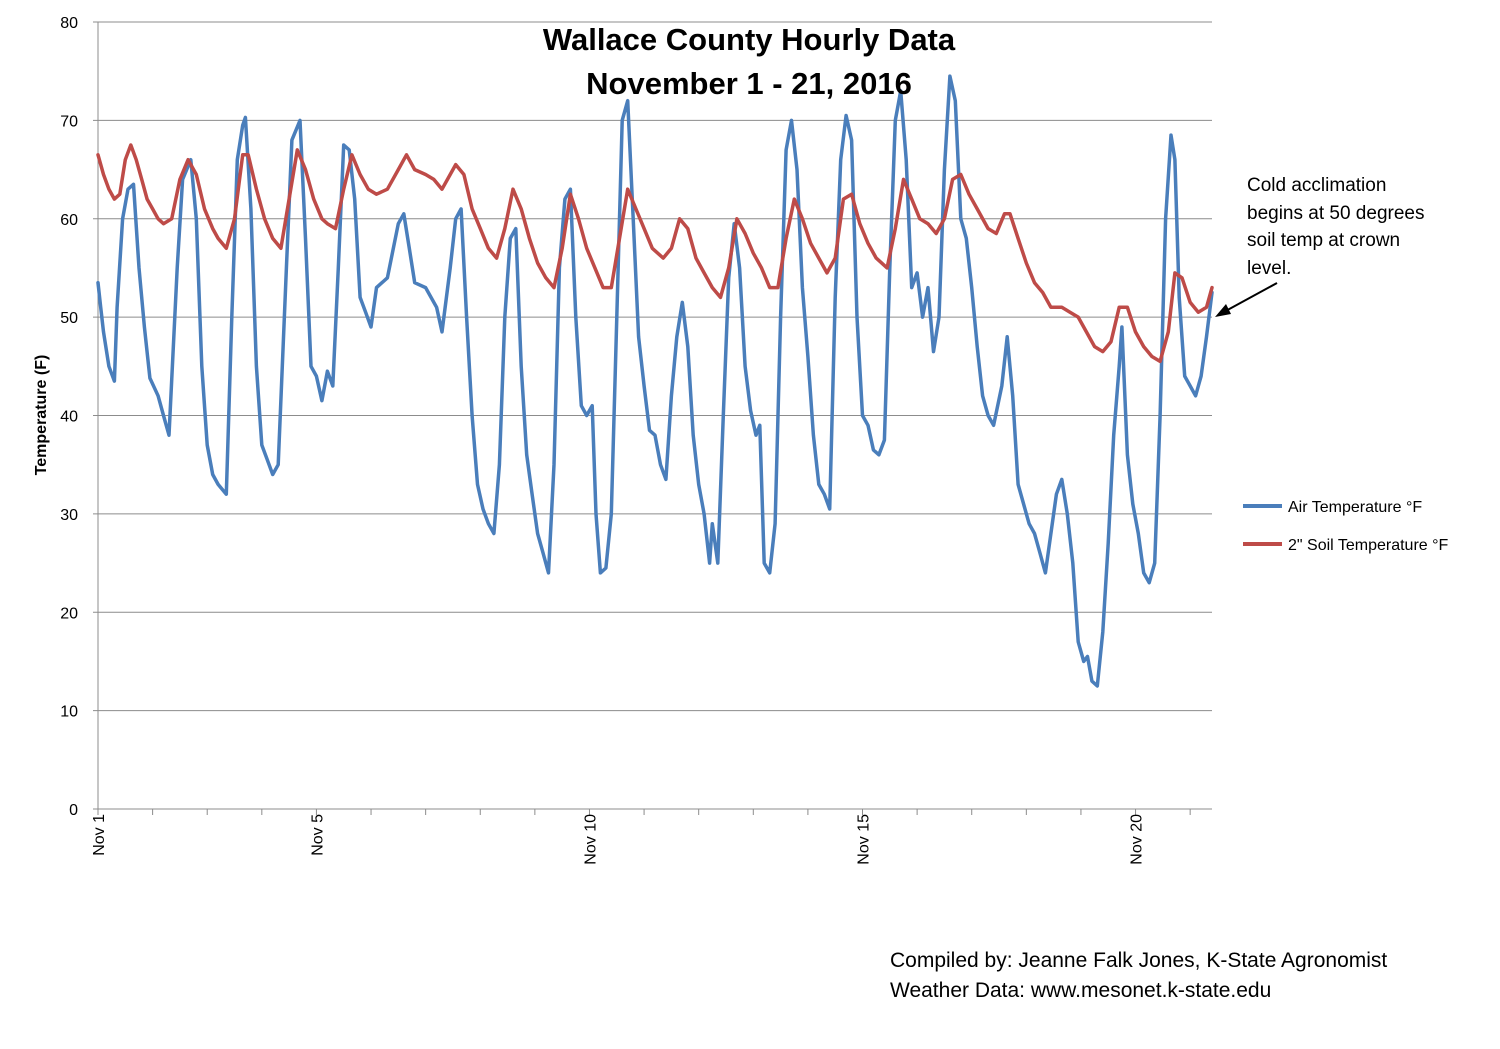 The height and width of the screenshot is (1049, 1500). What do you see at coordinates (1137, 839) in the screenshot?
I see `x-tick-label: Nov 20` at bounding box center [1137, 839].